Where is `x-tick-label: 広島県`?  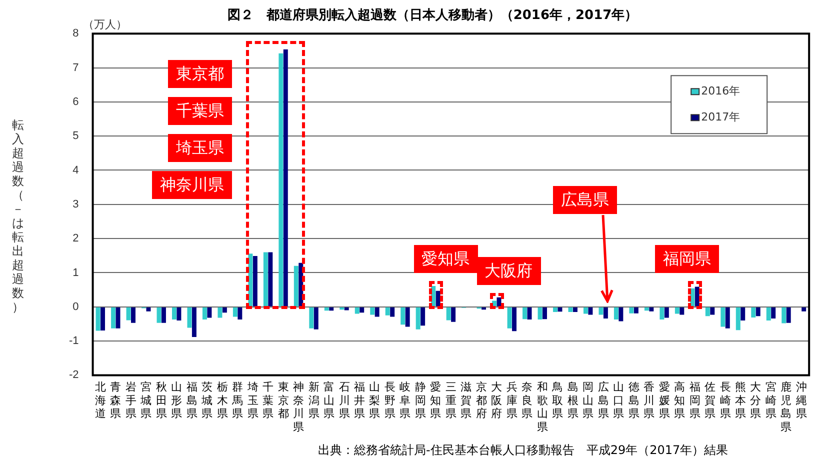
x-tick-label: 広島県 is located at coordinates (603, 400).